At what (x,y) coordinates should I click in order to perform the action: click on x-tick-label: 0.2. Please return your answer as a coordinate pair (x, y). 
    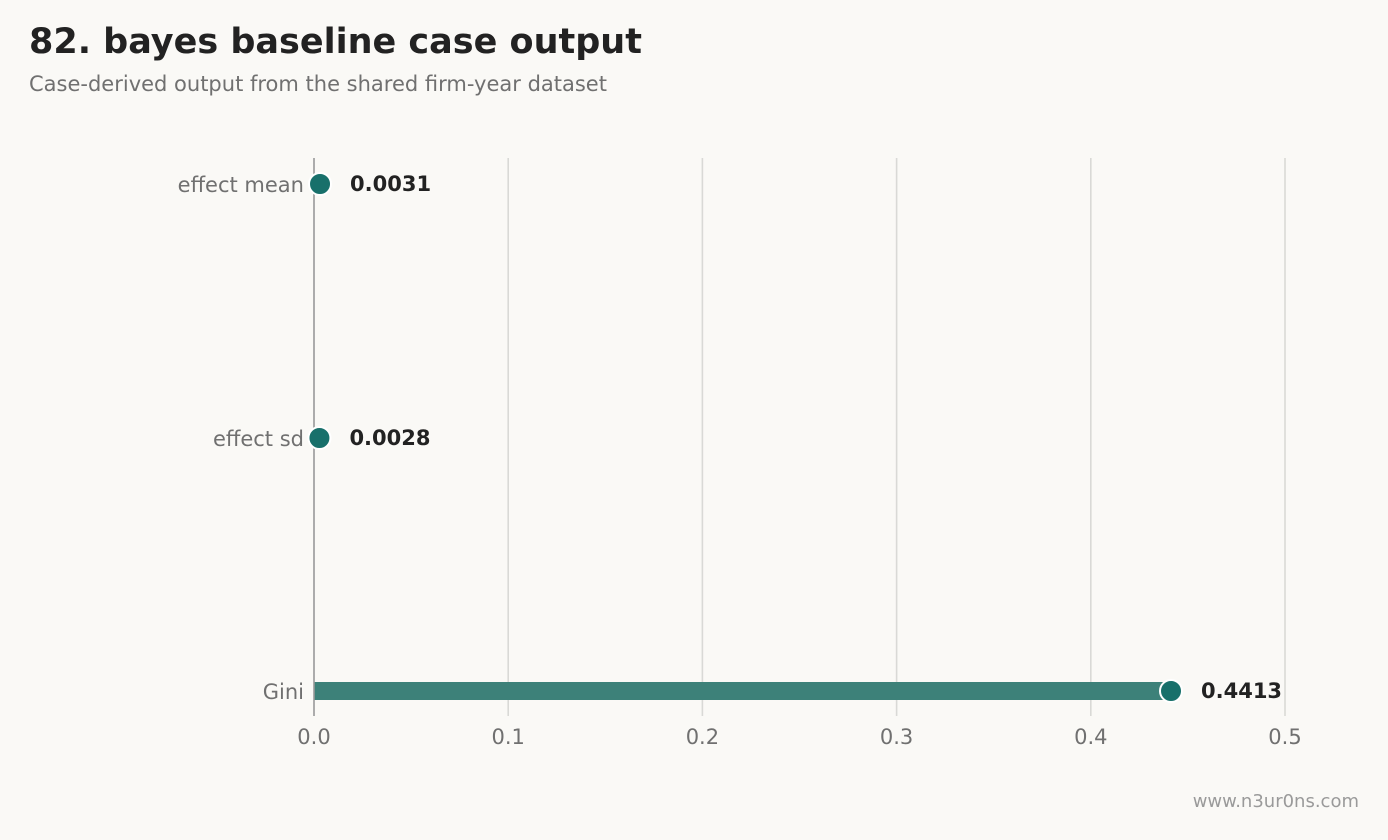
    Looking at the image, I should click on (702, 737).